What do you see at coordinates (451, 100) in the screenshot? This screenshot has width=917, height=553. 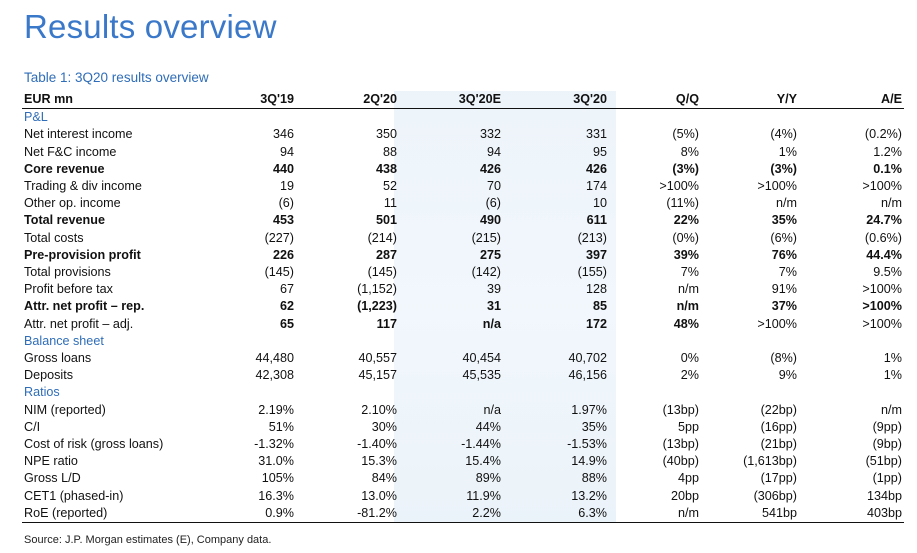 I see `header-cell: 3Q'20E` at bounding box center [451, 100].